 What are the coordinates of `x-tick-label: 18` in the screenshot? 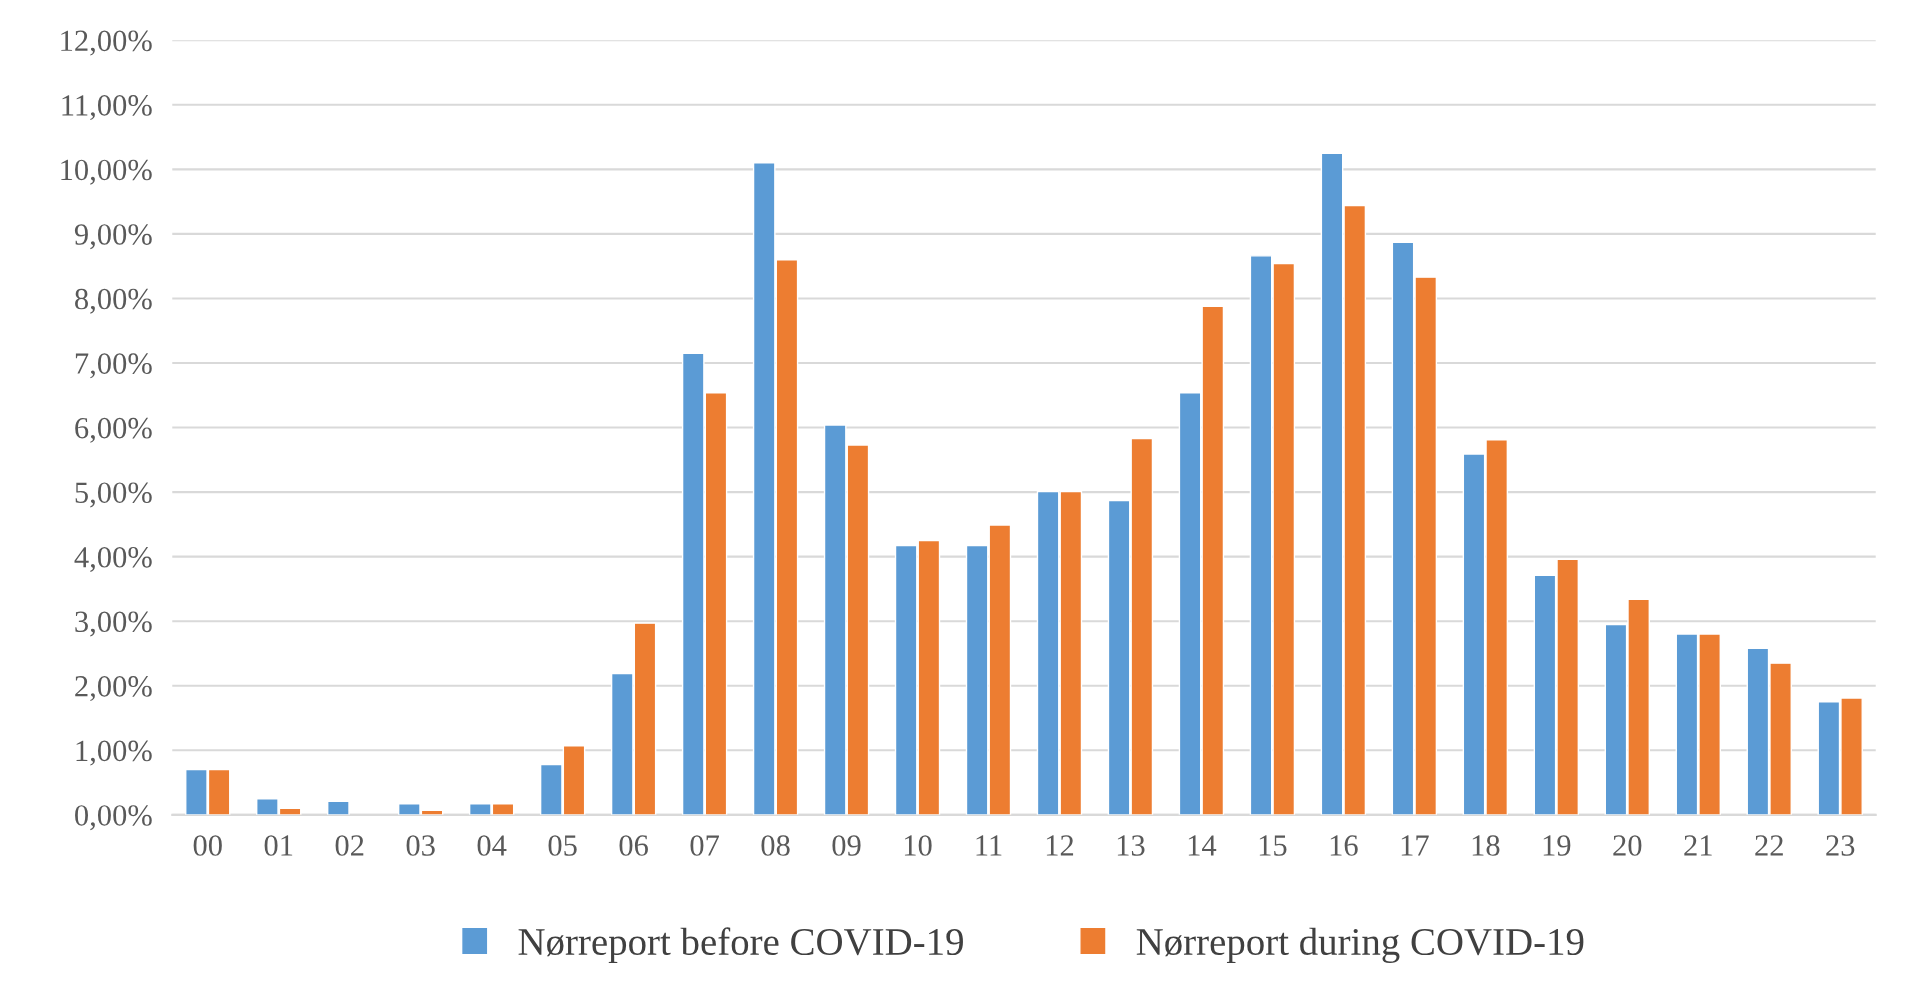 It's located at (1486, 845).